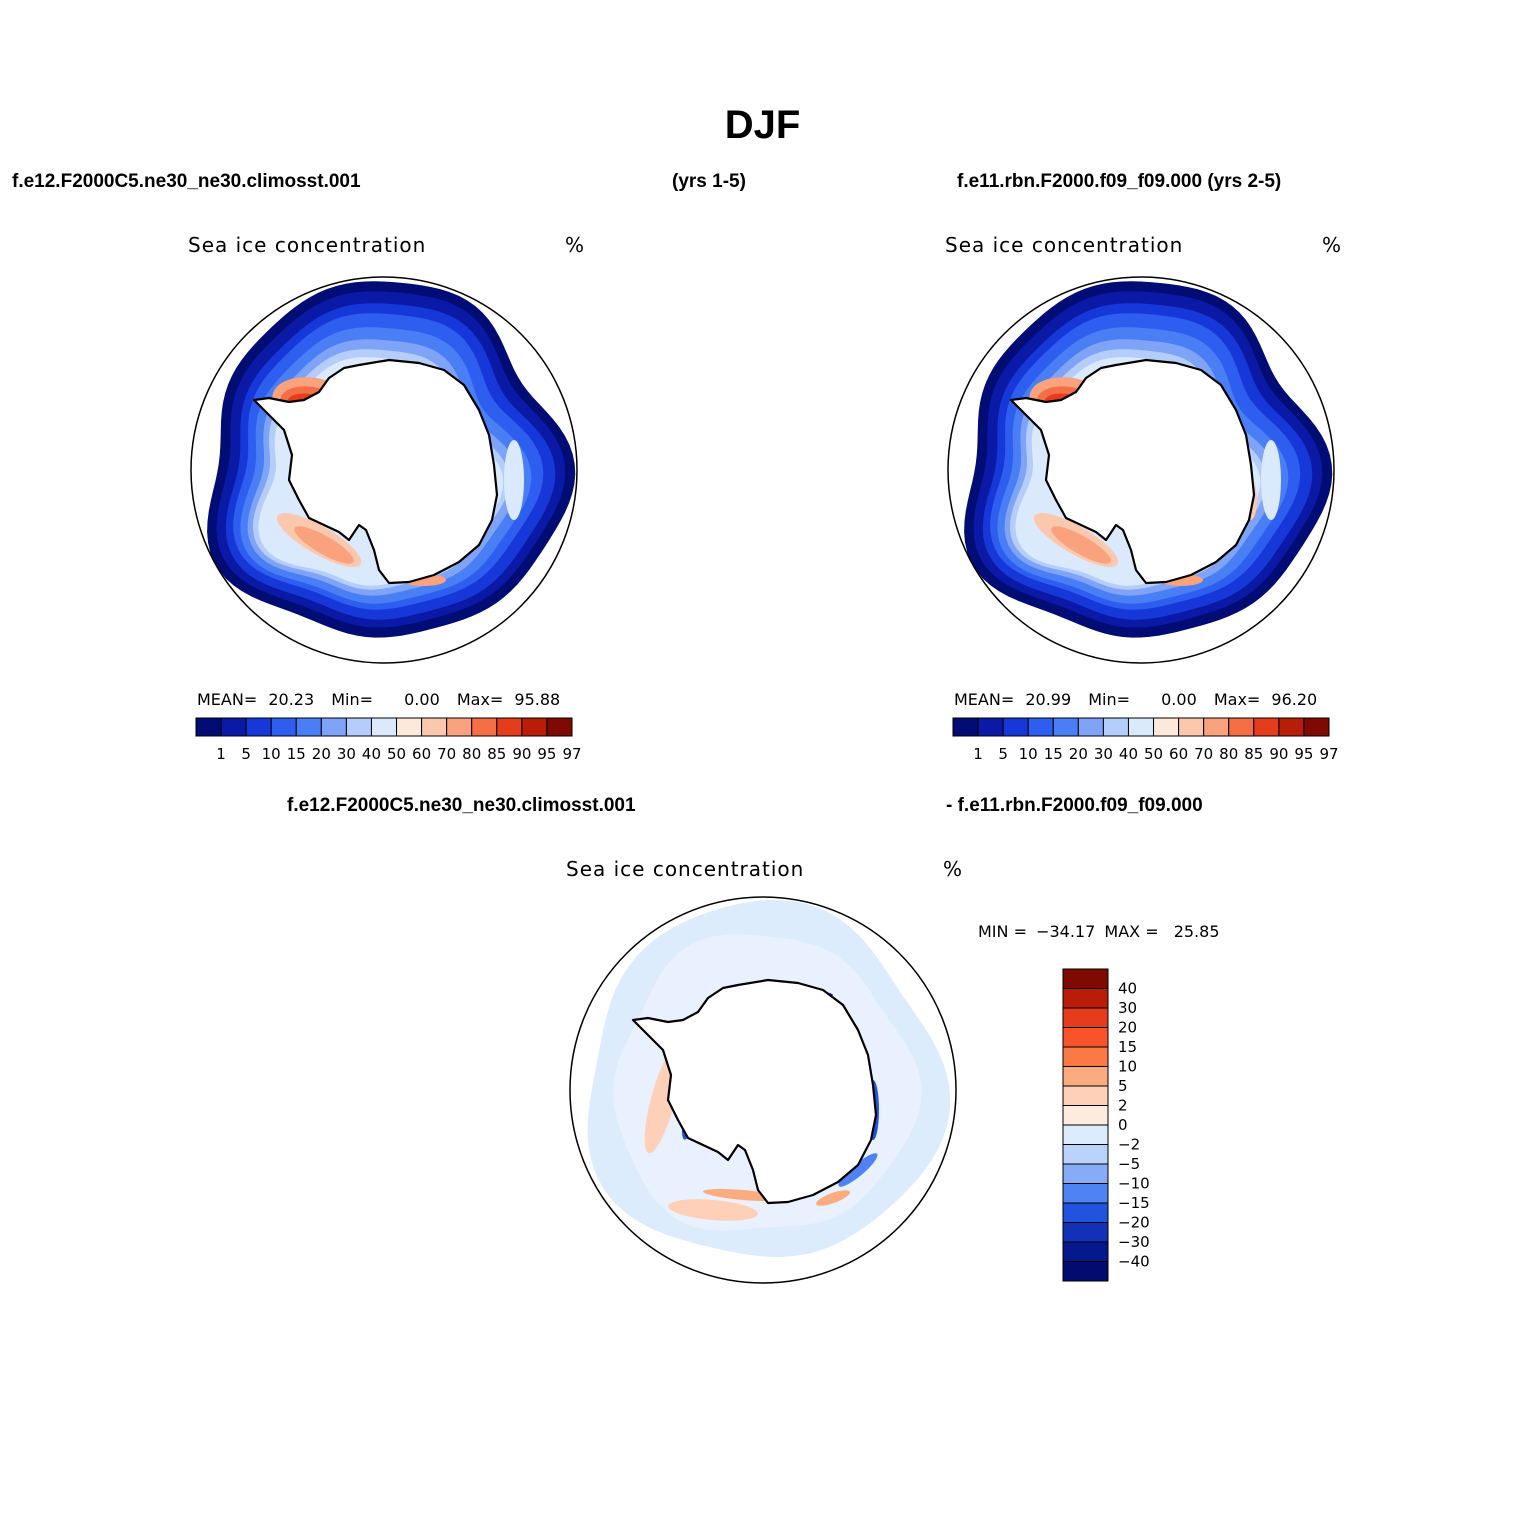  I want to click on panel2-colorbar-label-8: 60, so click(1178, 754).